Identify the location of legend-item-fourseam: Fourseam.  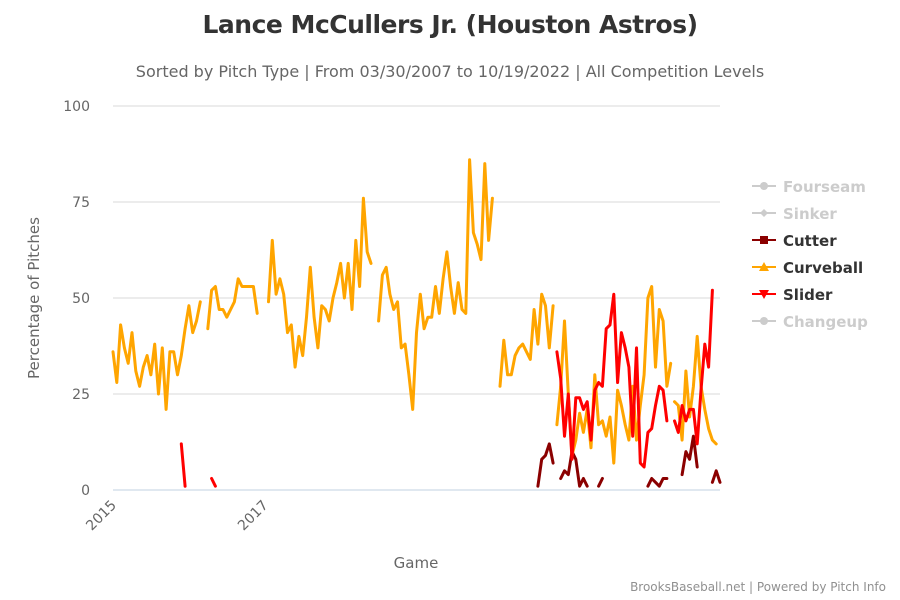
(809, 187).